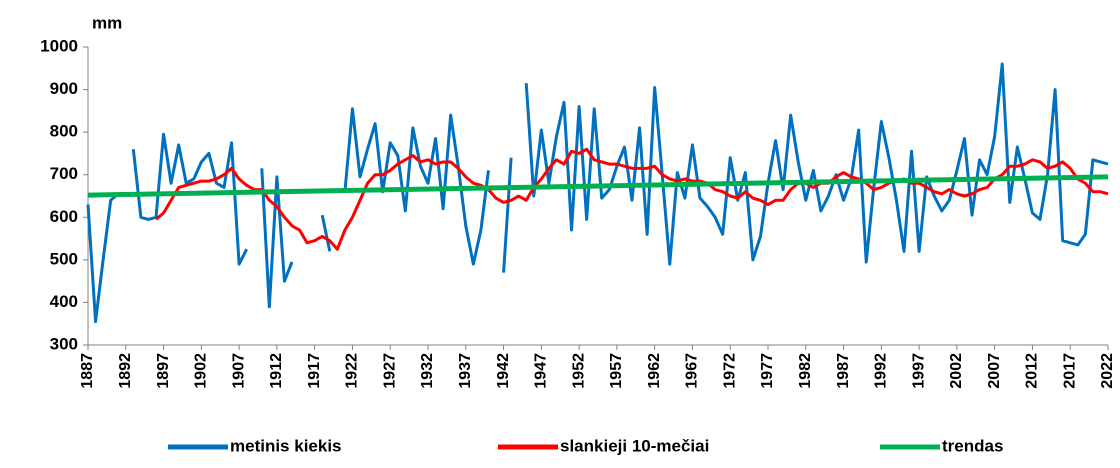  What do you see at coordinates (87, 371) in the screenshot?
I see `x-tick-label: 1887` at bounding box center [87, 371].